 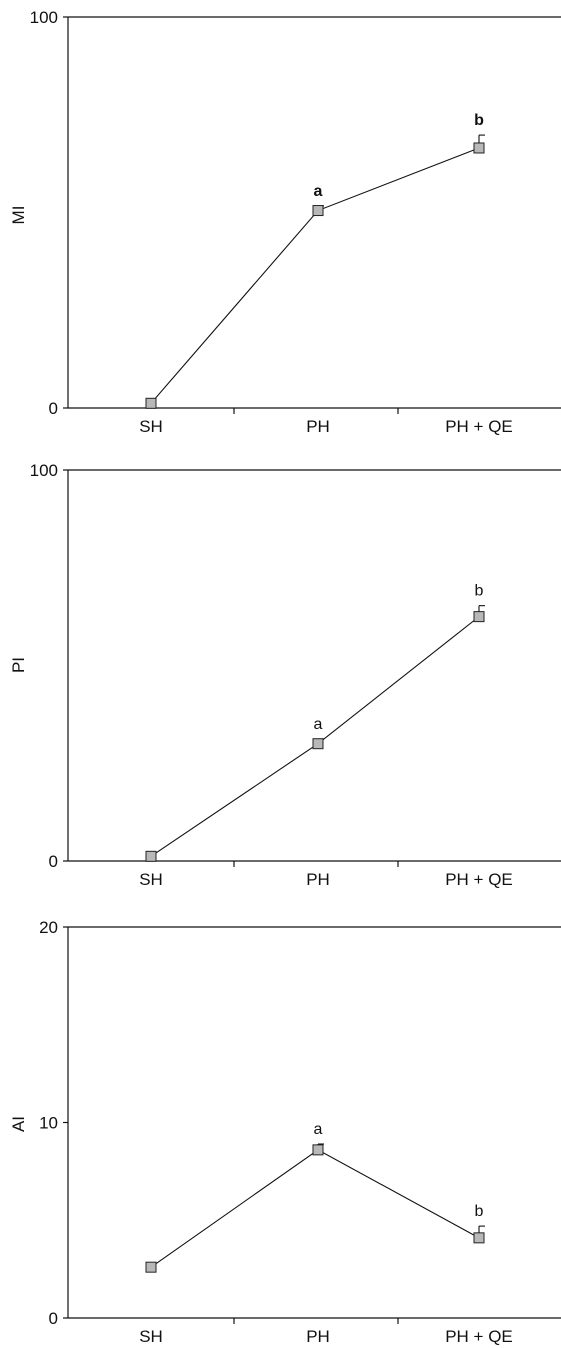 I want to click on chart-2-y-tick-label: 0, so click(x=53, y=861).